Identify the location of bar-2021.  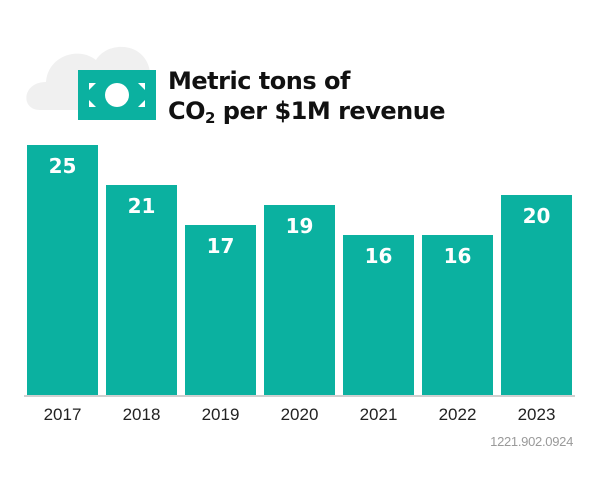
(378, 315).